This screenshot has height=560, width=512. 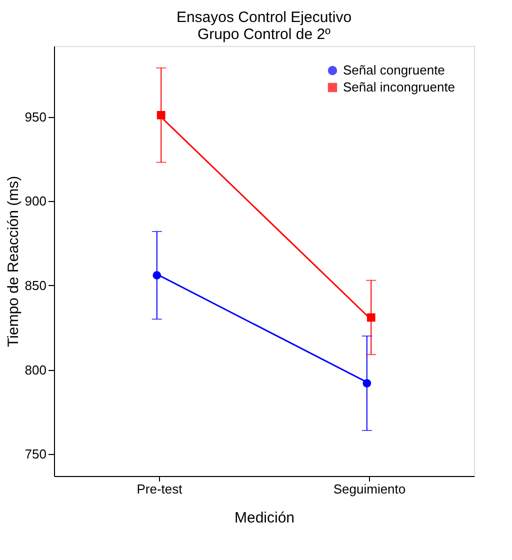 I want to click on legend-label: Señal congruente, so click(x=394, y=70).